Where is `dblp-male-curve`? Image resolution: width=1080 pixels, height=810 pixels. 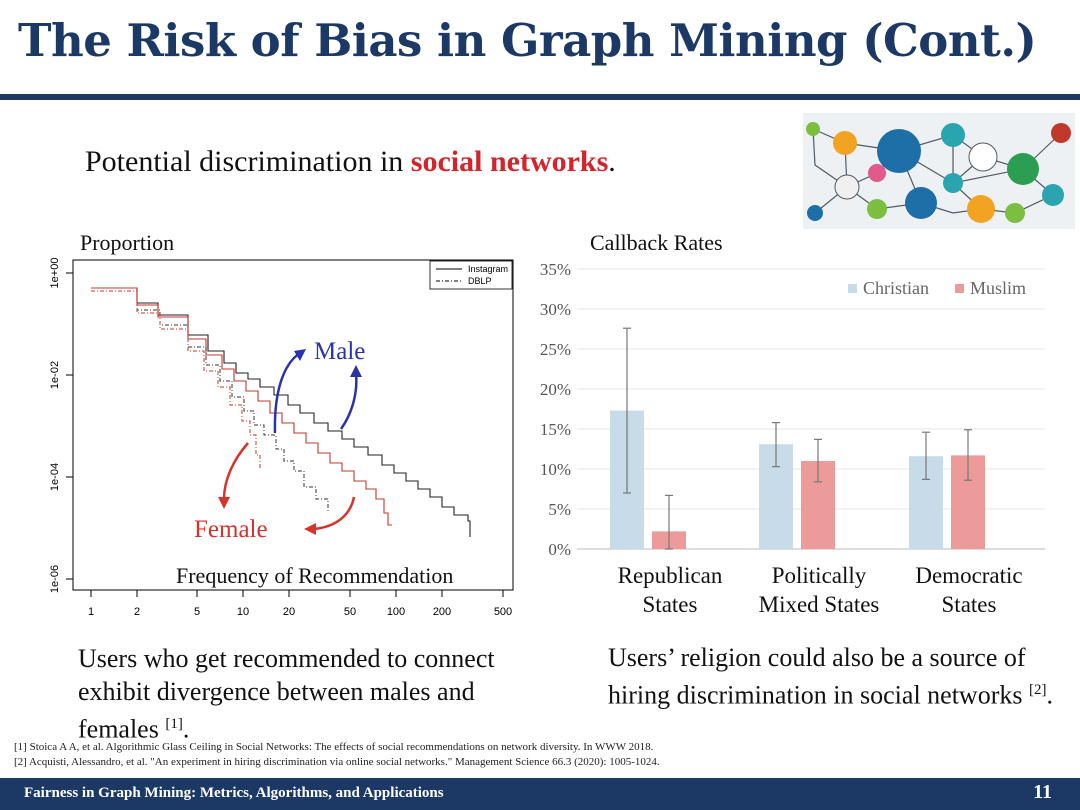
dblp-male-curve is located at coordinates (210, 401).